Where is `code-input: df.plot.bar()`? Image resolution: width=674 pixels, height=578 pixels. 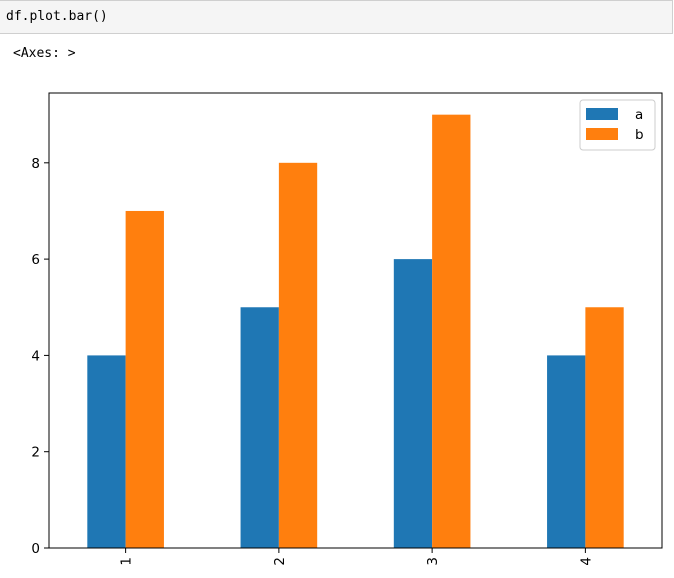 code-input: df.plot.bar() is located at coordinates (57, 16).